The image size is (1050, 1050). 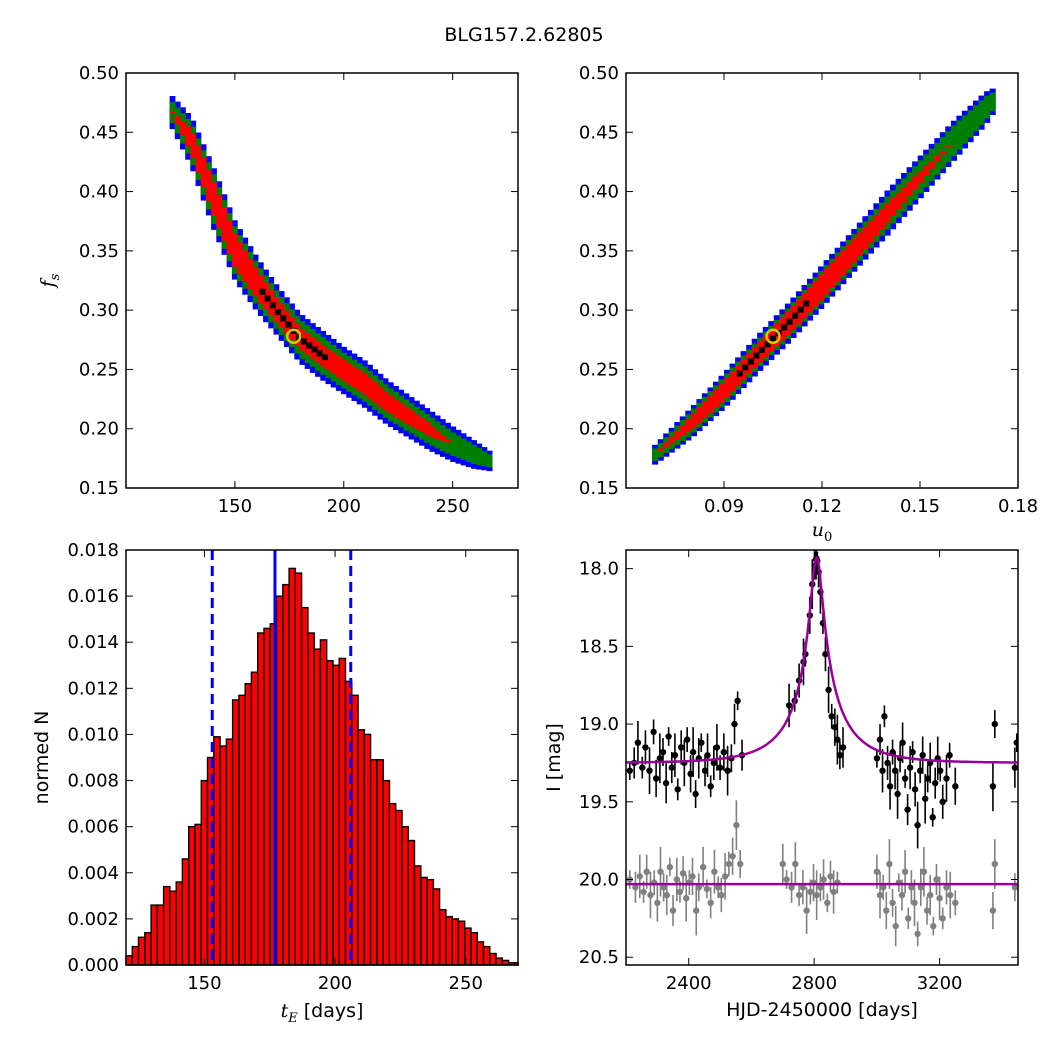 What do you see at coordinates (822, 1010) in the screenshot?
I see `x-axis-label: HJD-2450000 [days]` at bounding box center [822, 1010].